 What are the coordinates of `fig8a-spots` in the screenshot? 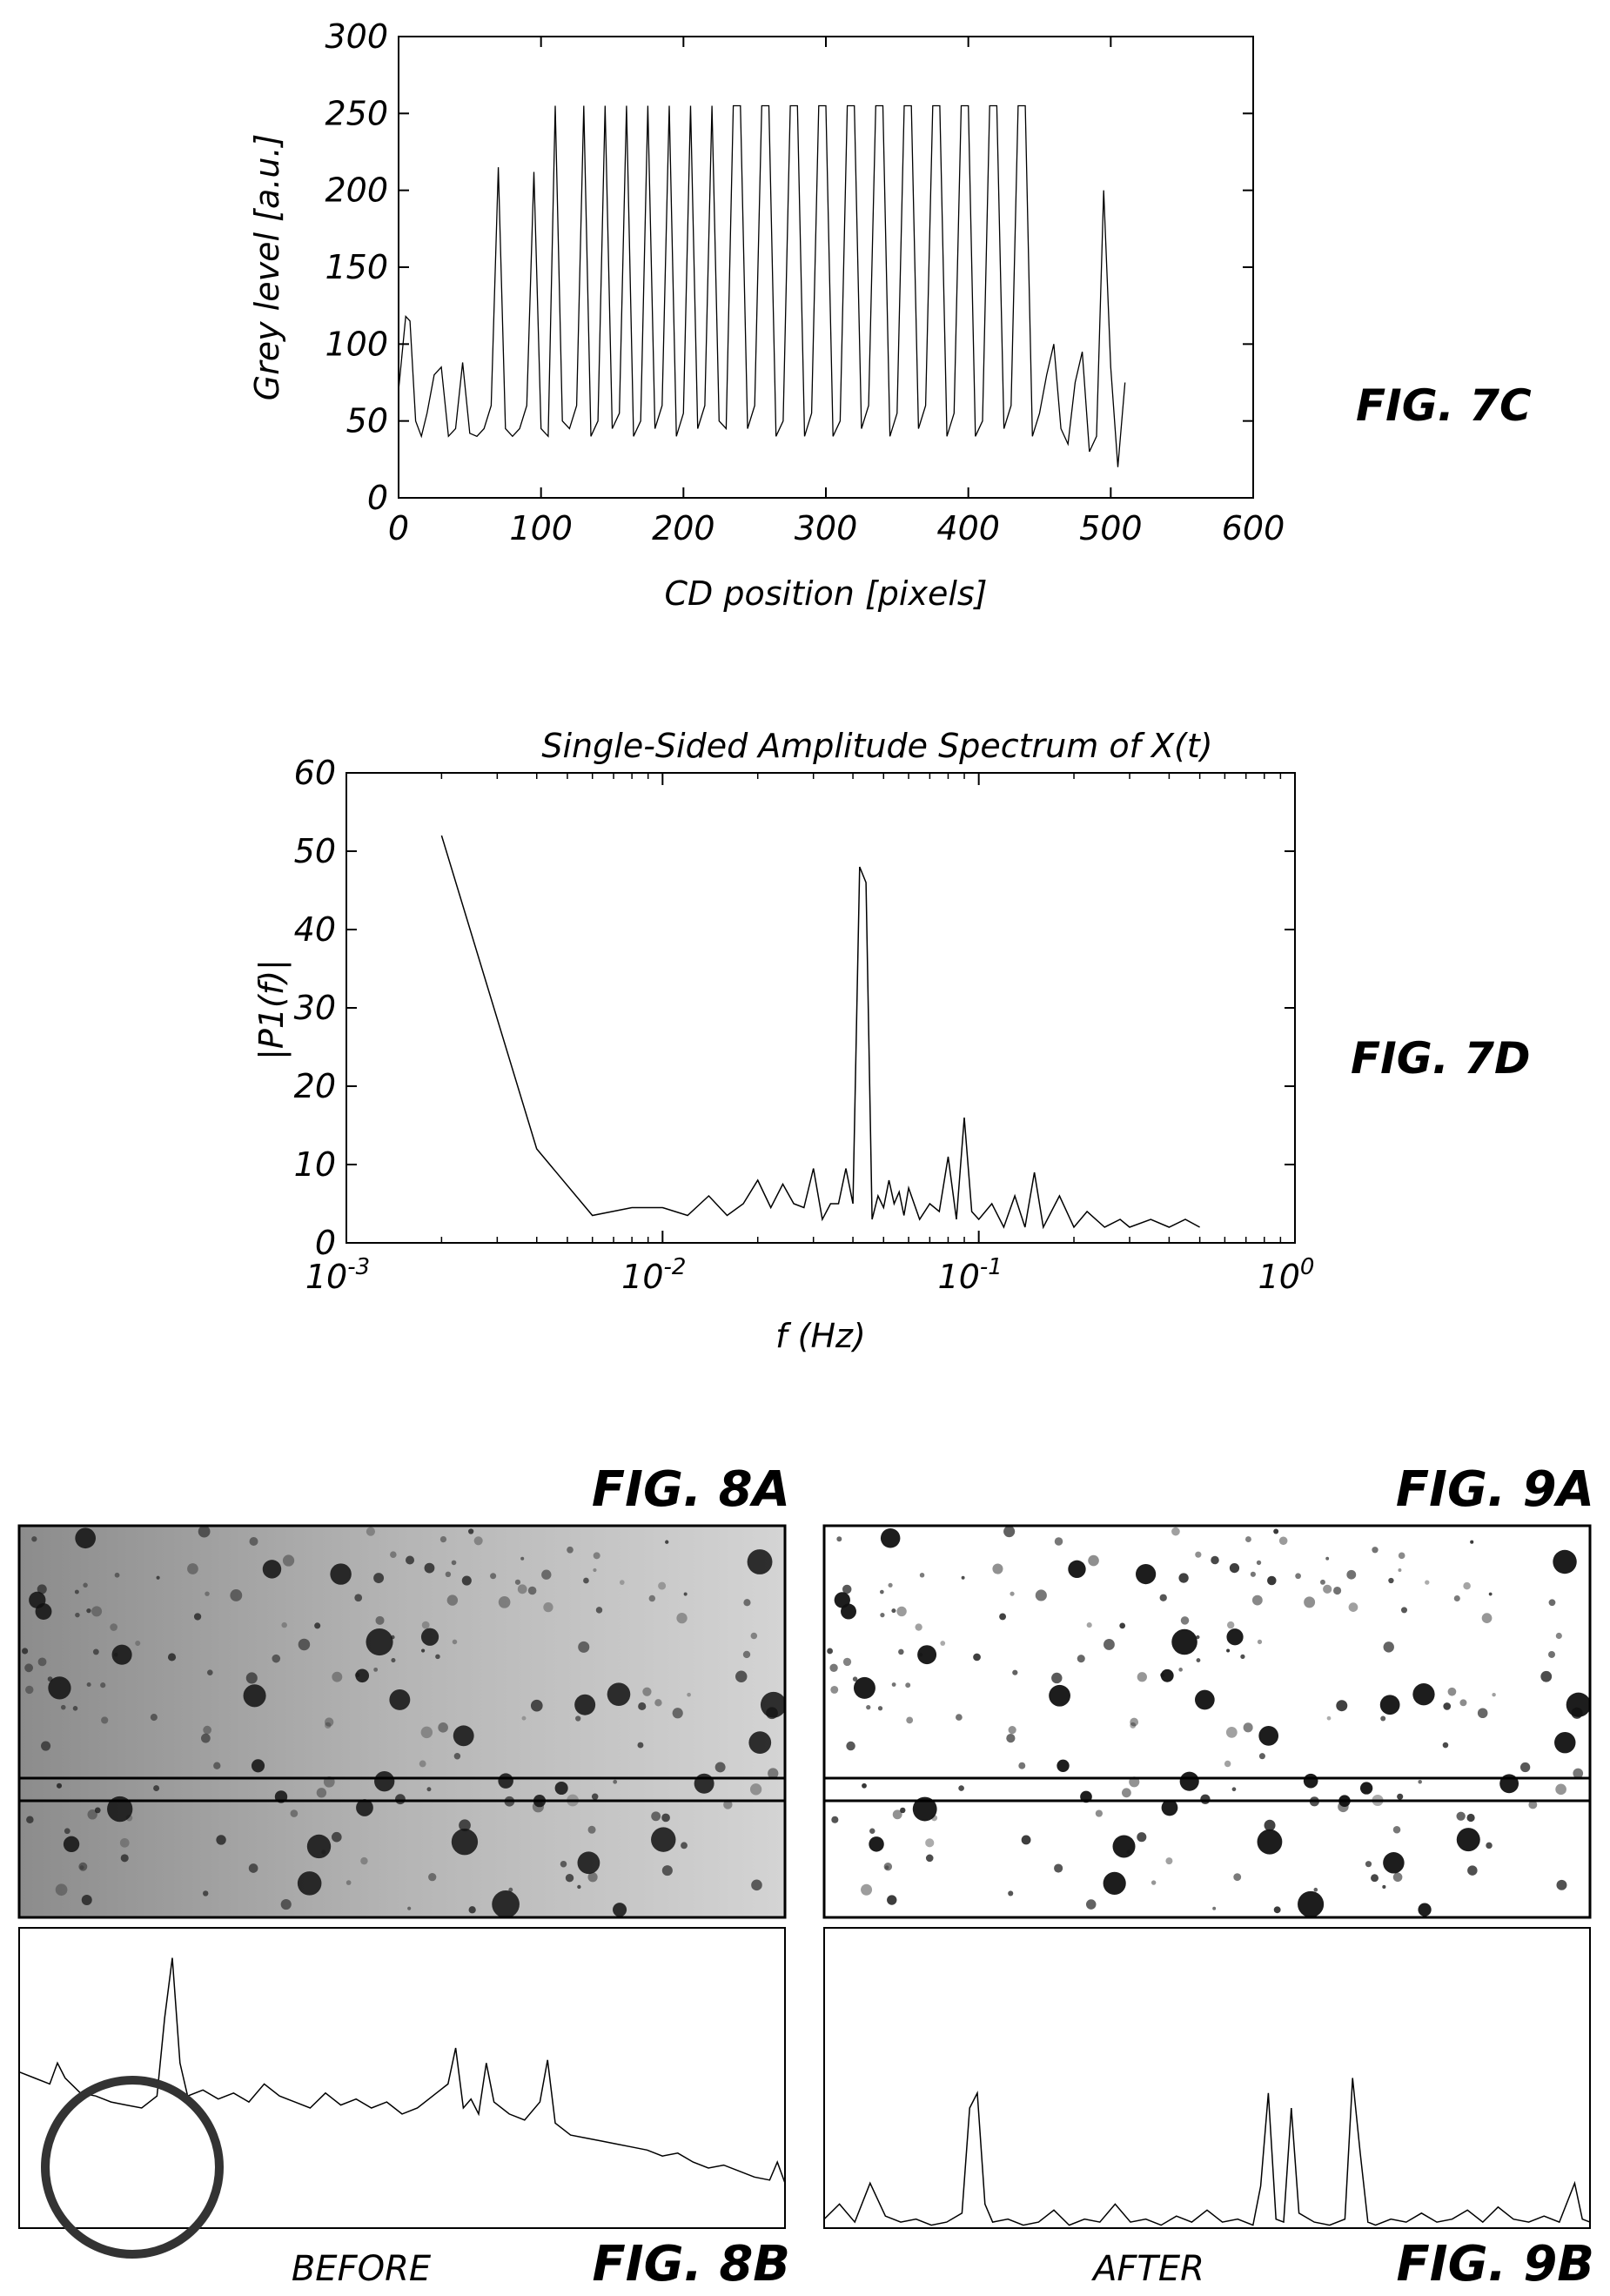 It's located at (404, 1721).